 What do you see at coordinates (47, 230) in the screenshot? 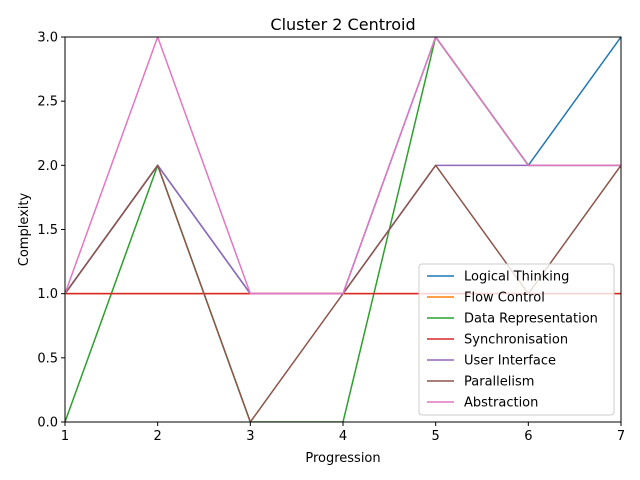
I see `y-tick-label: 1.5` at bounding box center [47, 230].